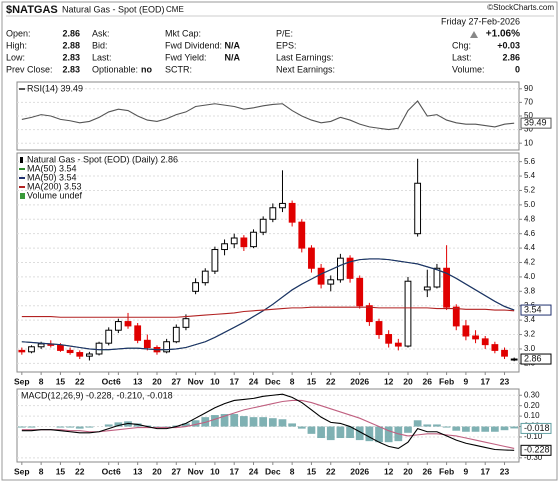 This screenshot has height=483, width=560. What do you see at coordinates (177, 381) in the screenshot?
I see `x-tick-label: 27` at bounding box center [177, 381].